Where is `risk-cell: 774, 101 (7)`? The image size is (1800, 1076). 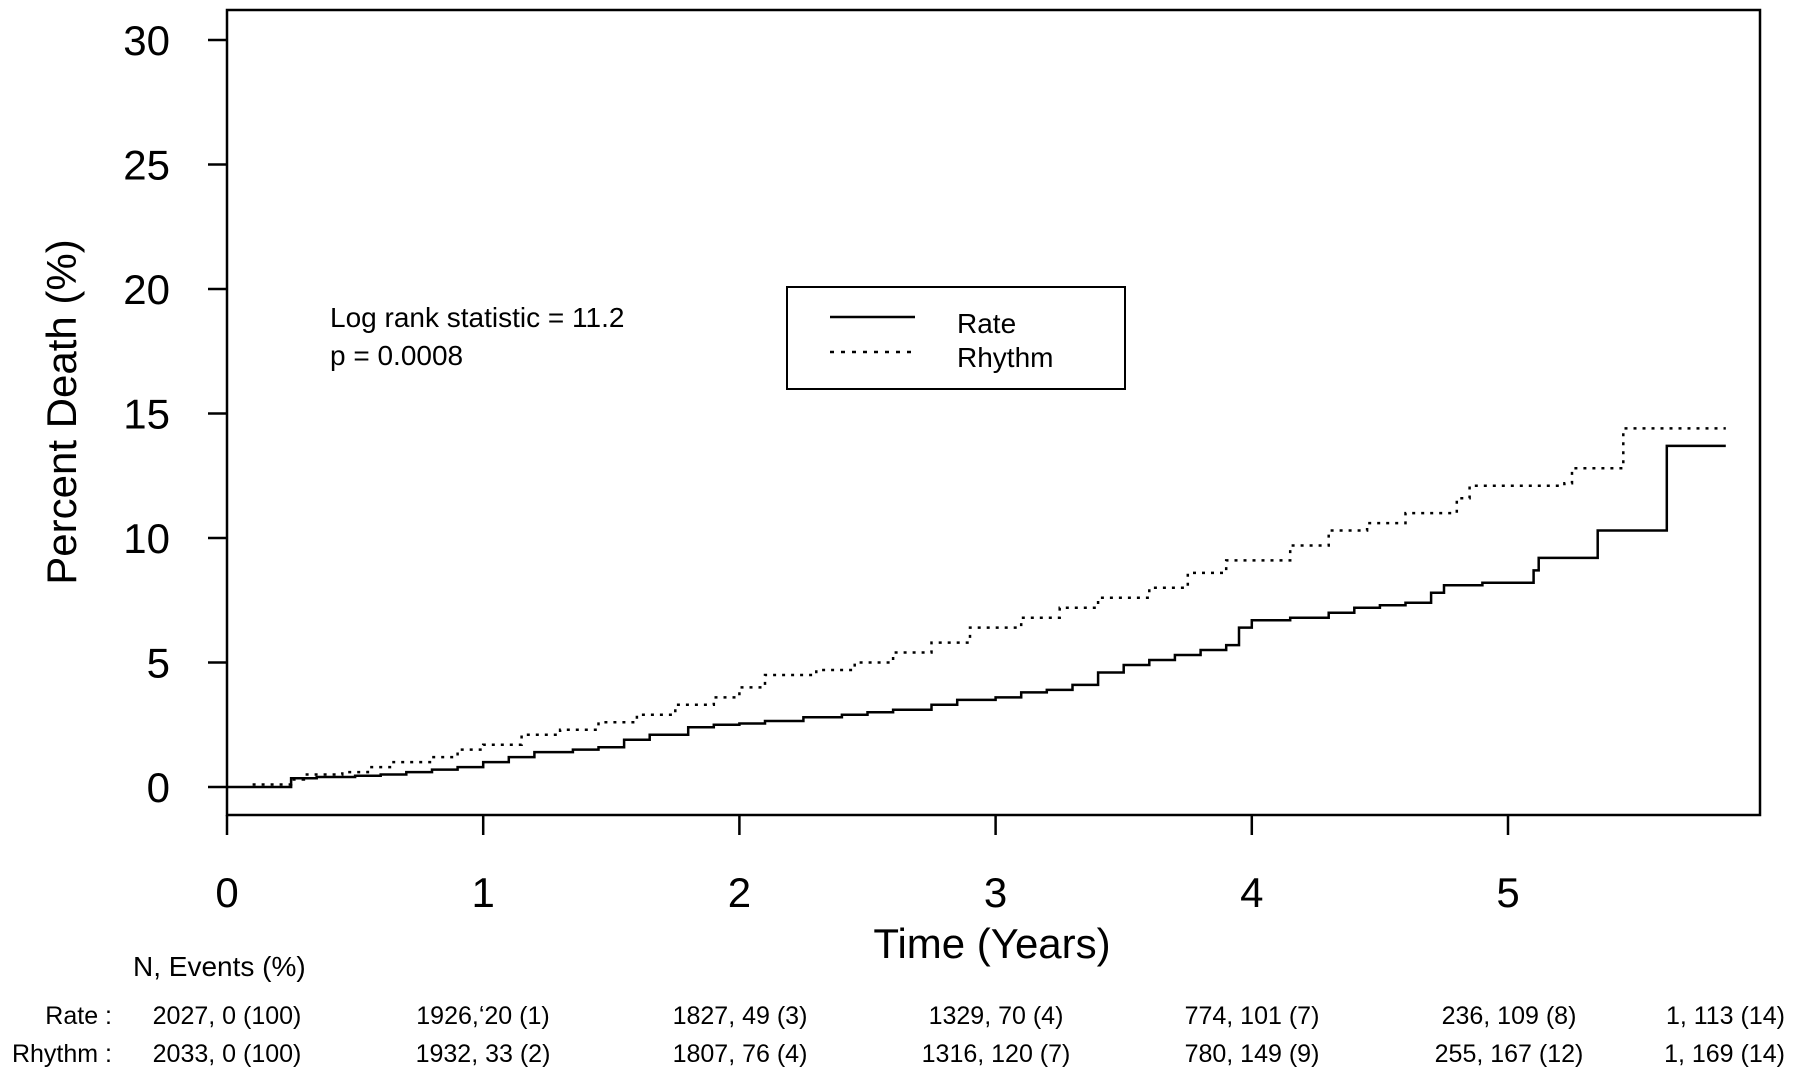 risk-cell: 774, 101 (7) is located at coordinates (1252, 1016).